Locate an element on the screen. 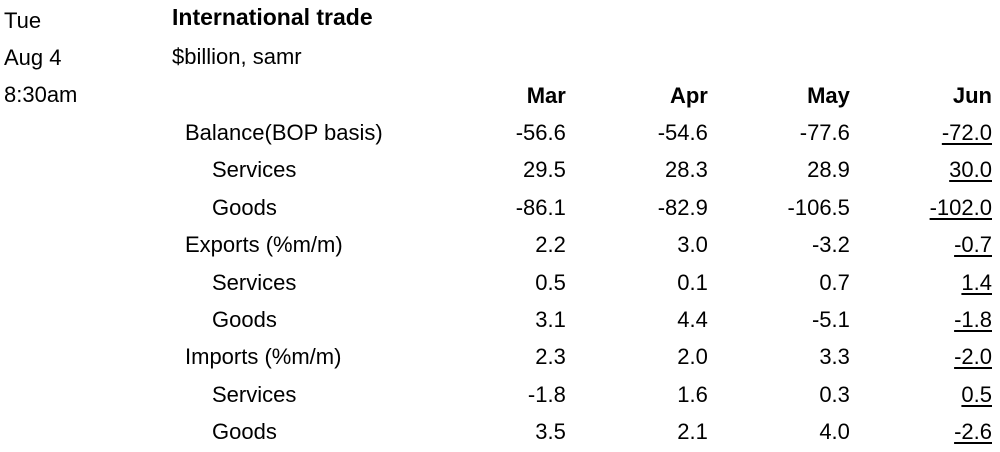 Image resolution: width=1000 pixels, height=452 pixels. table-cell: -82.9 is located at coordinates (637, 207).